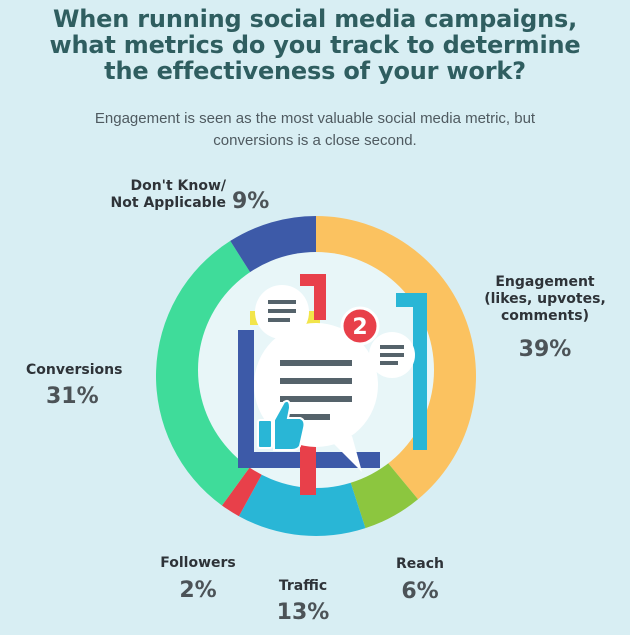 The image size is (630, 635). I want to click on label-line: Not Applicable, so click(168, 203).